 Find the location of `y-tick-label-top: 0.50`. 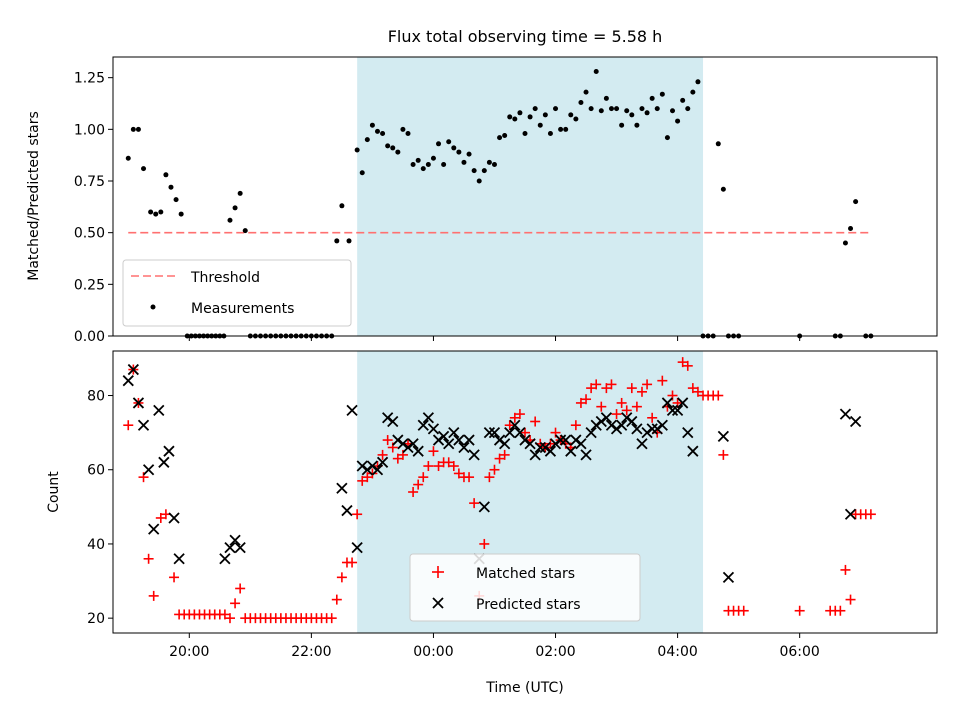

y-tick-label-top: 0.50 is located at coordinates (89, 234).